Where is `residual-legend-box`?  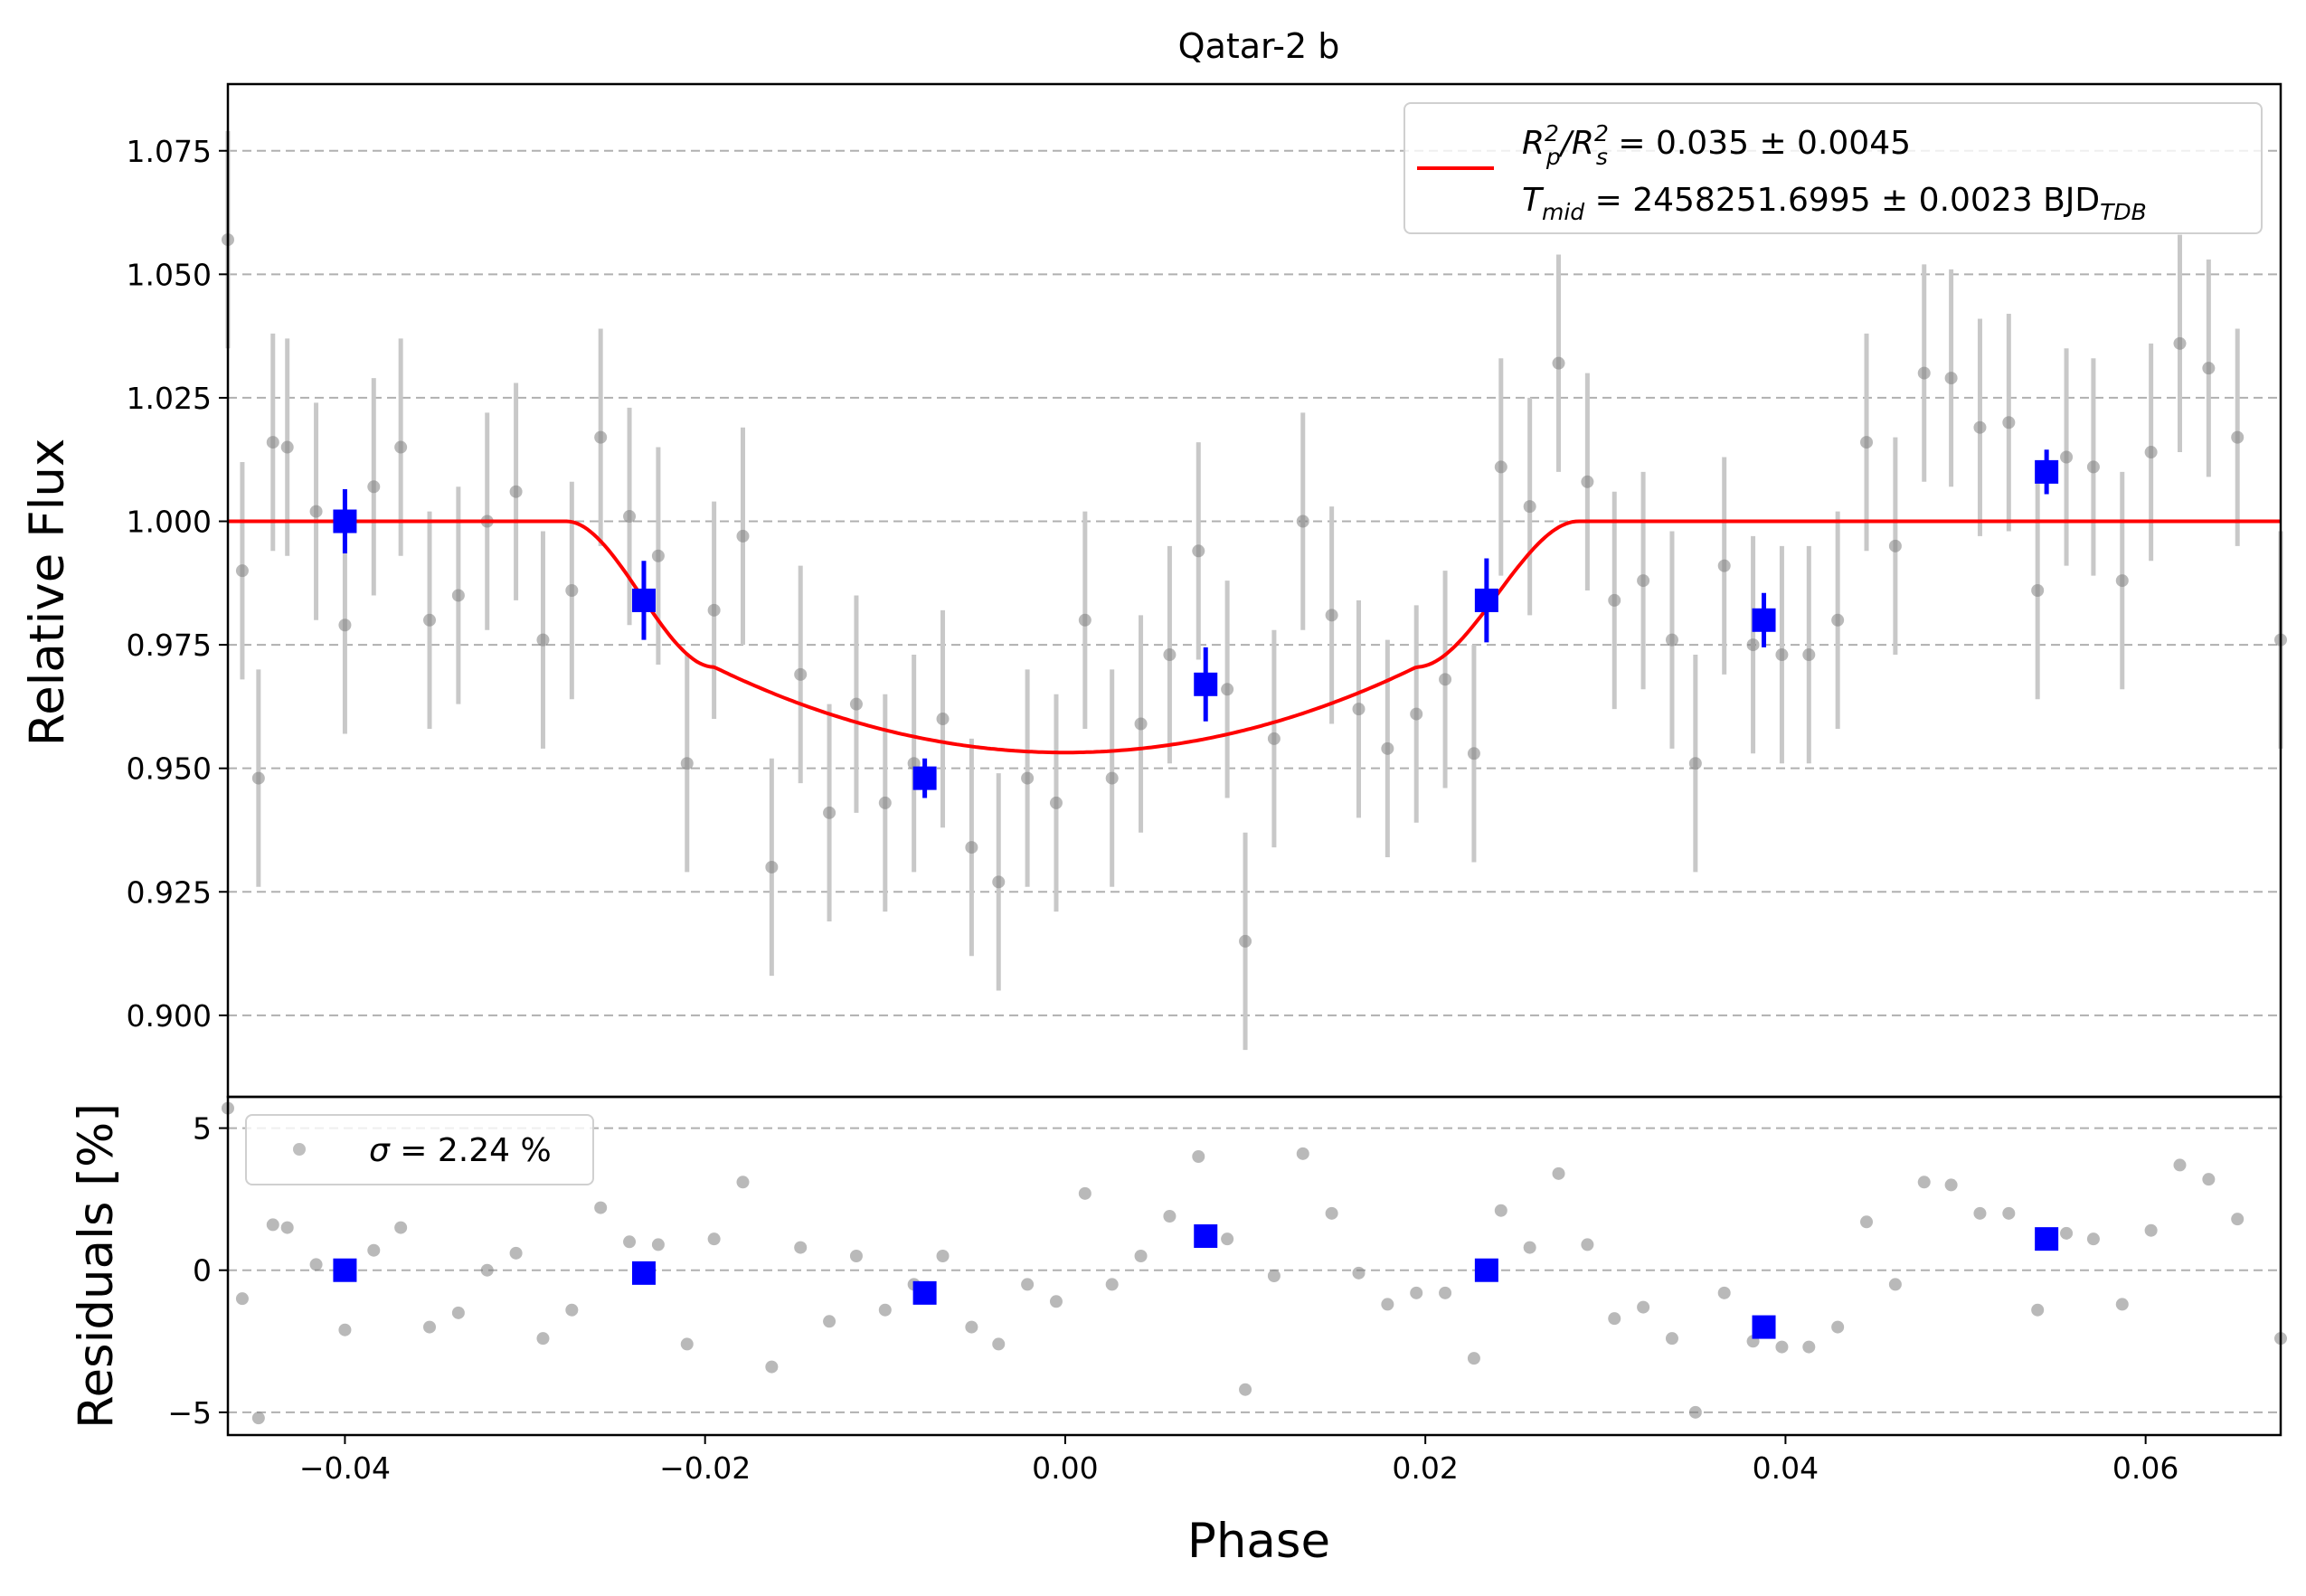 residual-legend-box is located at coordinates (419, 1150).